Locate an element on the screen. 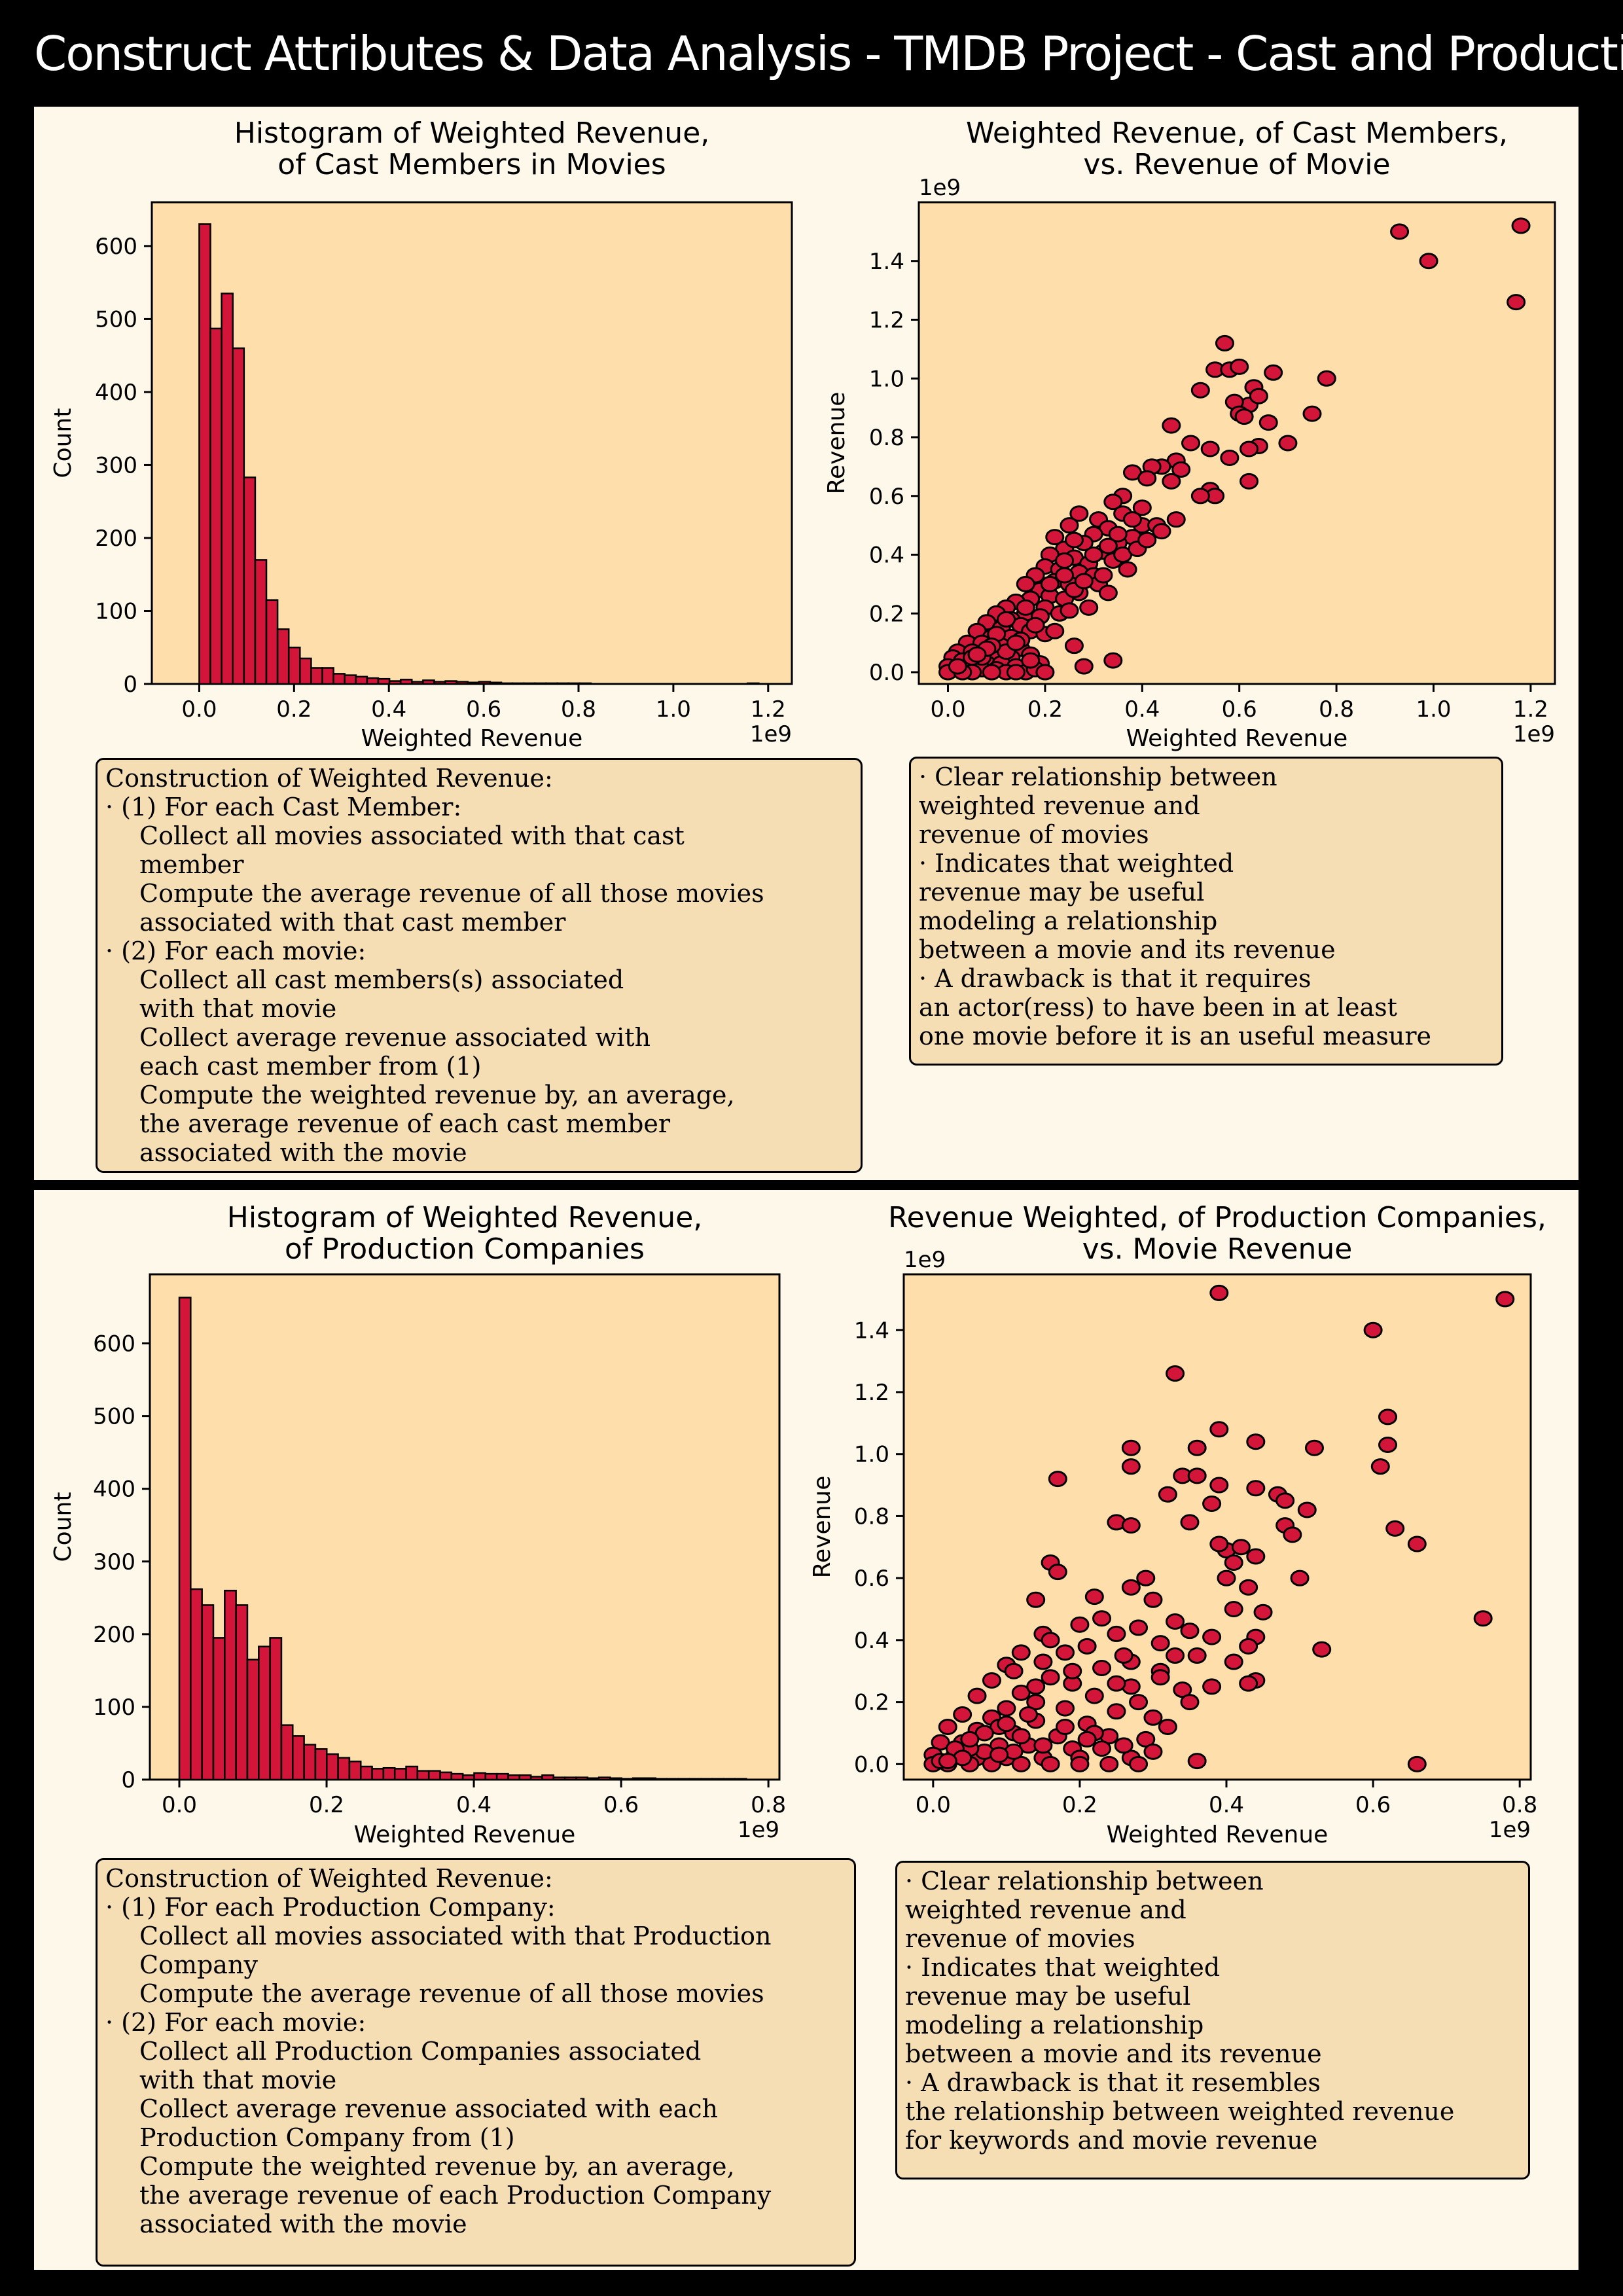 The height and width of the screenshot is (2296, 1623). x-axis-label: Weighted Revenue is located at coordinates (465, 1834).